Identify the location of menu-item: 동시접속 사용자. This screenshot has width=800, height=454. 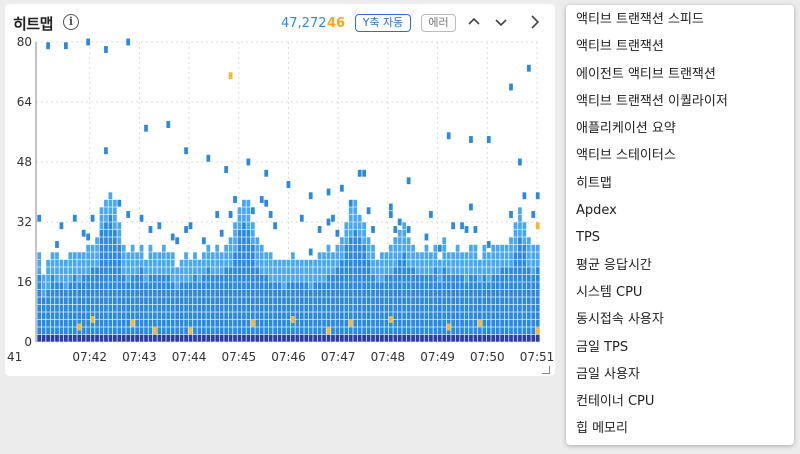
(620, 320).